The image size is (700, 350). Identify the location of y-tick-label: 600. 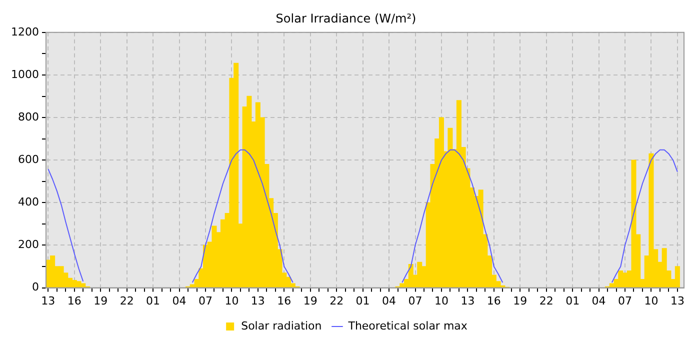
(28, 159).